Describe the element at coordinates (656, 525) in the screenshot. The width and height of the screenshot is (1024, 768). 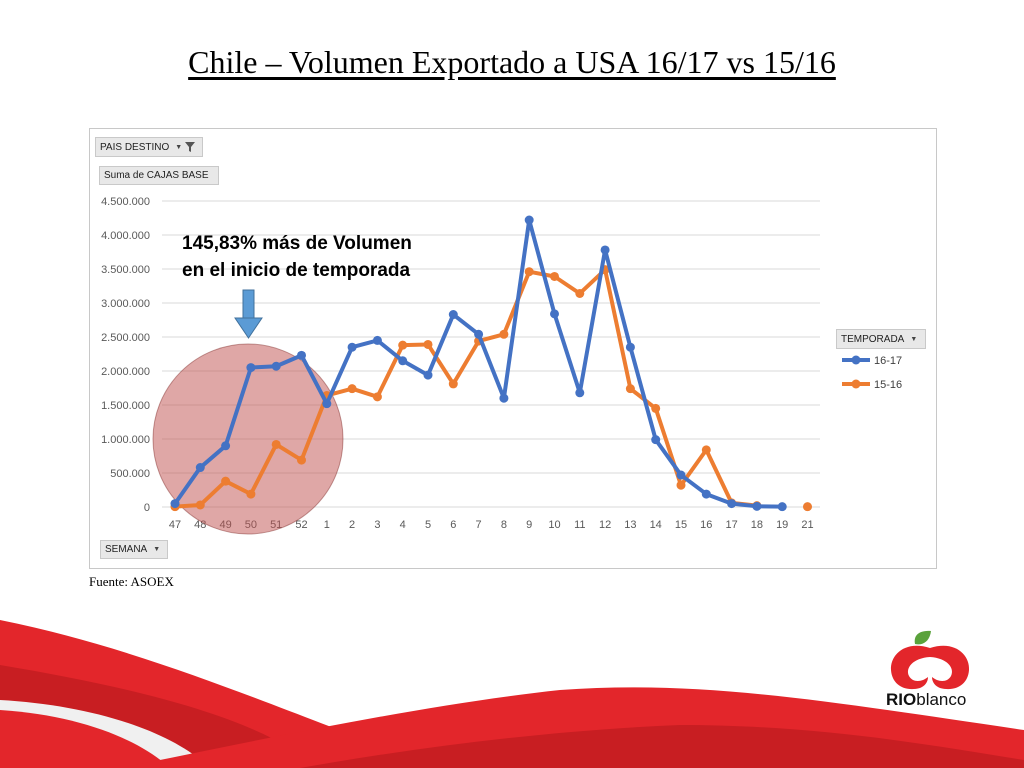
I see `x-tick-label: 14` at that location.